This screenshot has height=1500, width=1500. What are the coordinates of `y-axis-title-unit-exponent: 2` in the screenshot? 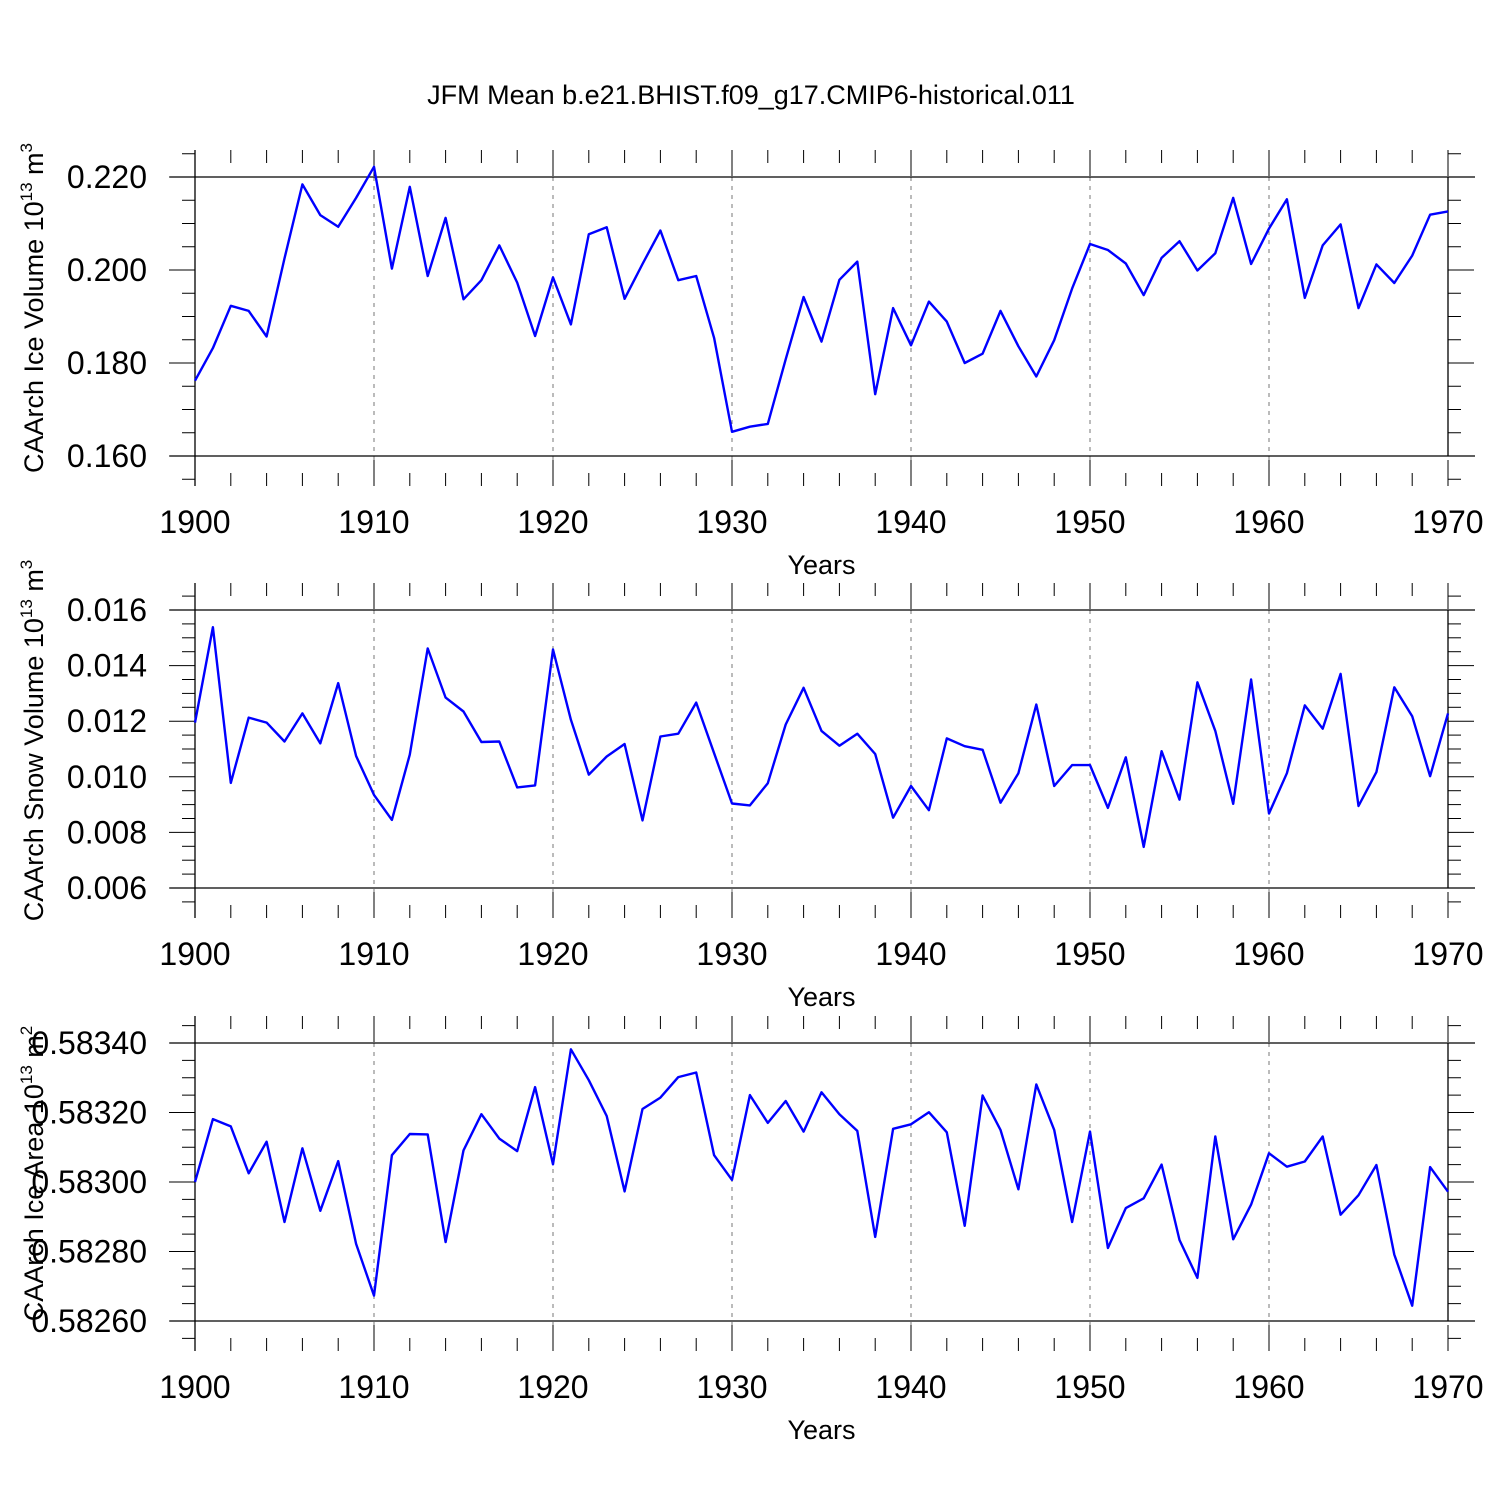 It's located at (26, 1030).